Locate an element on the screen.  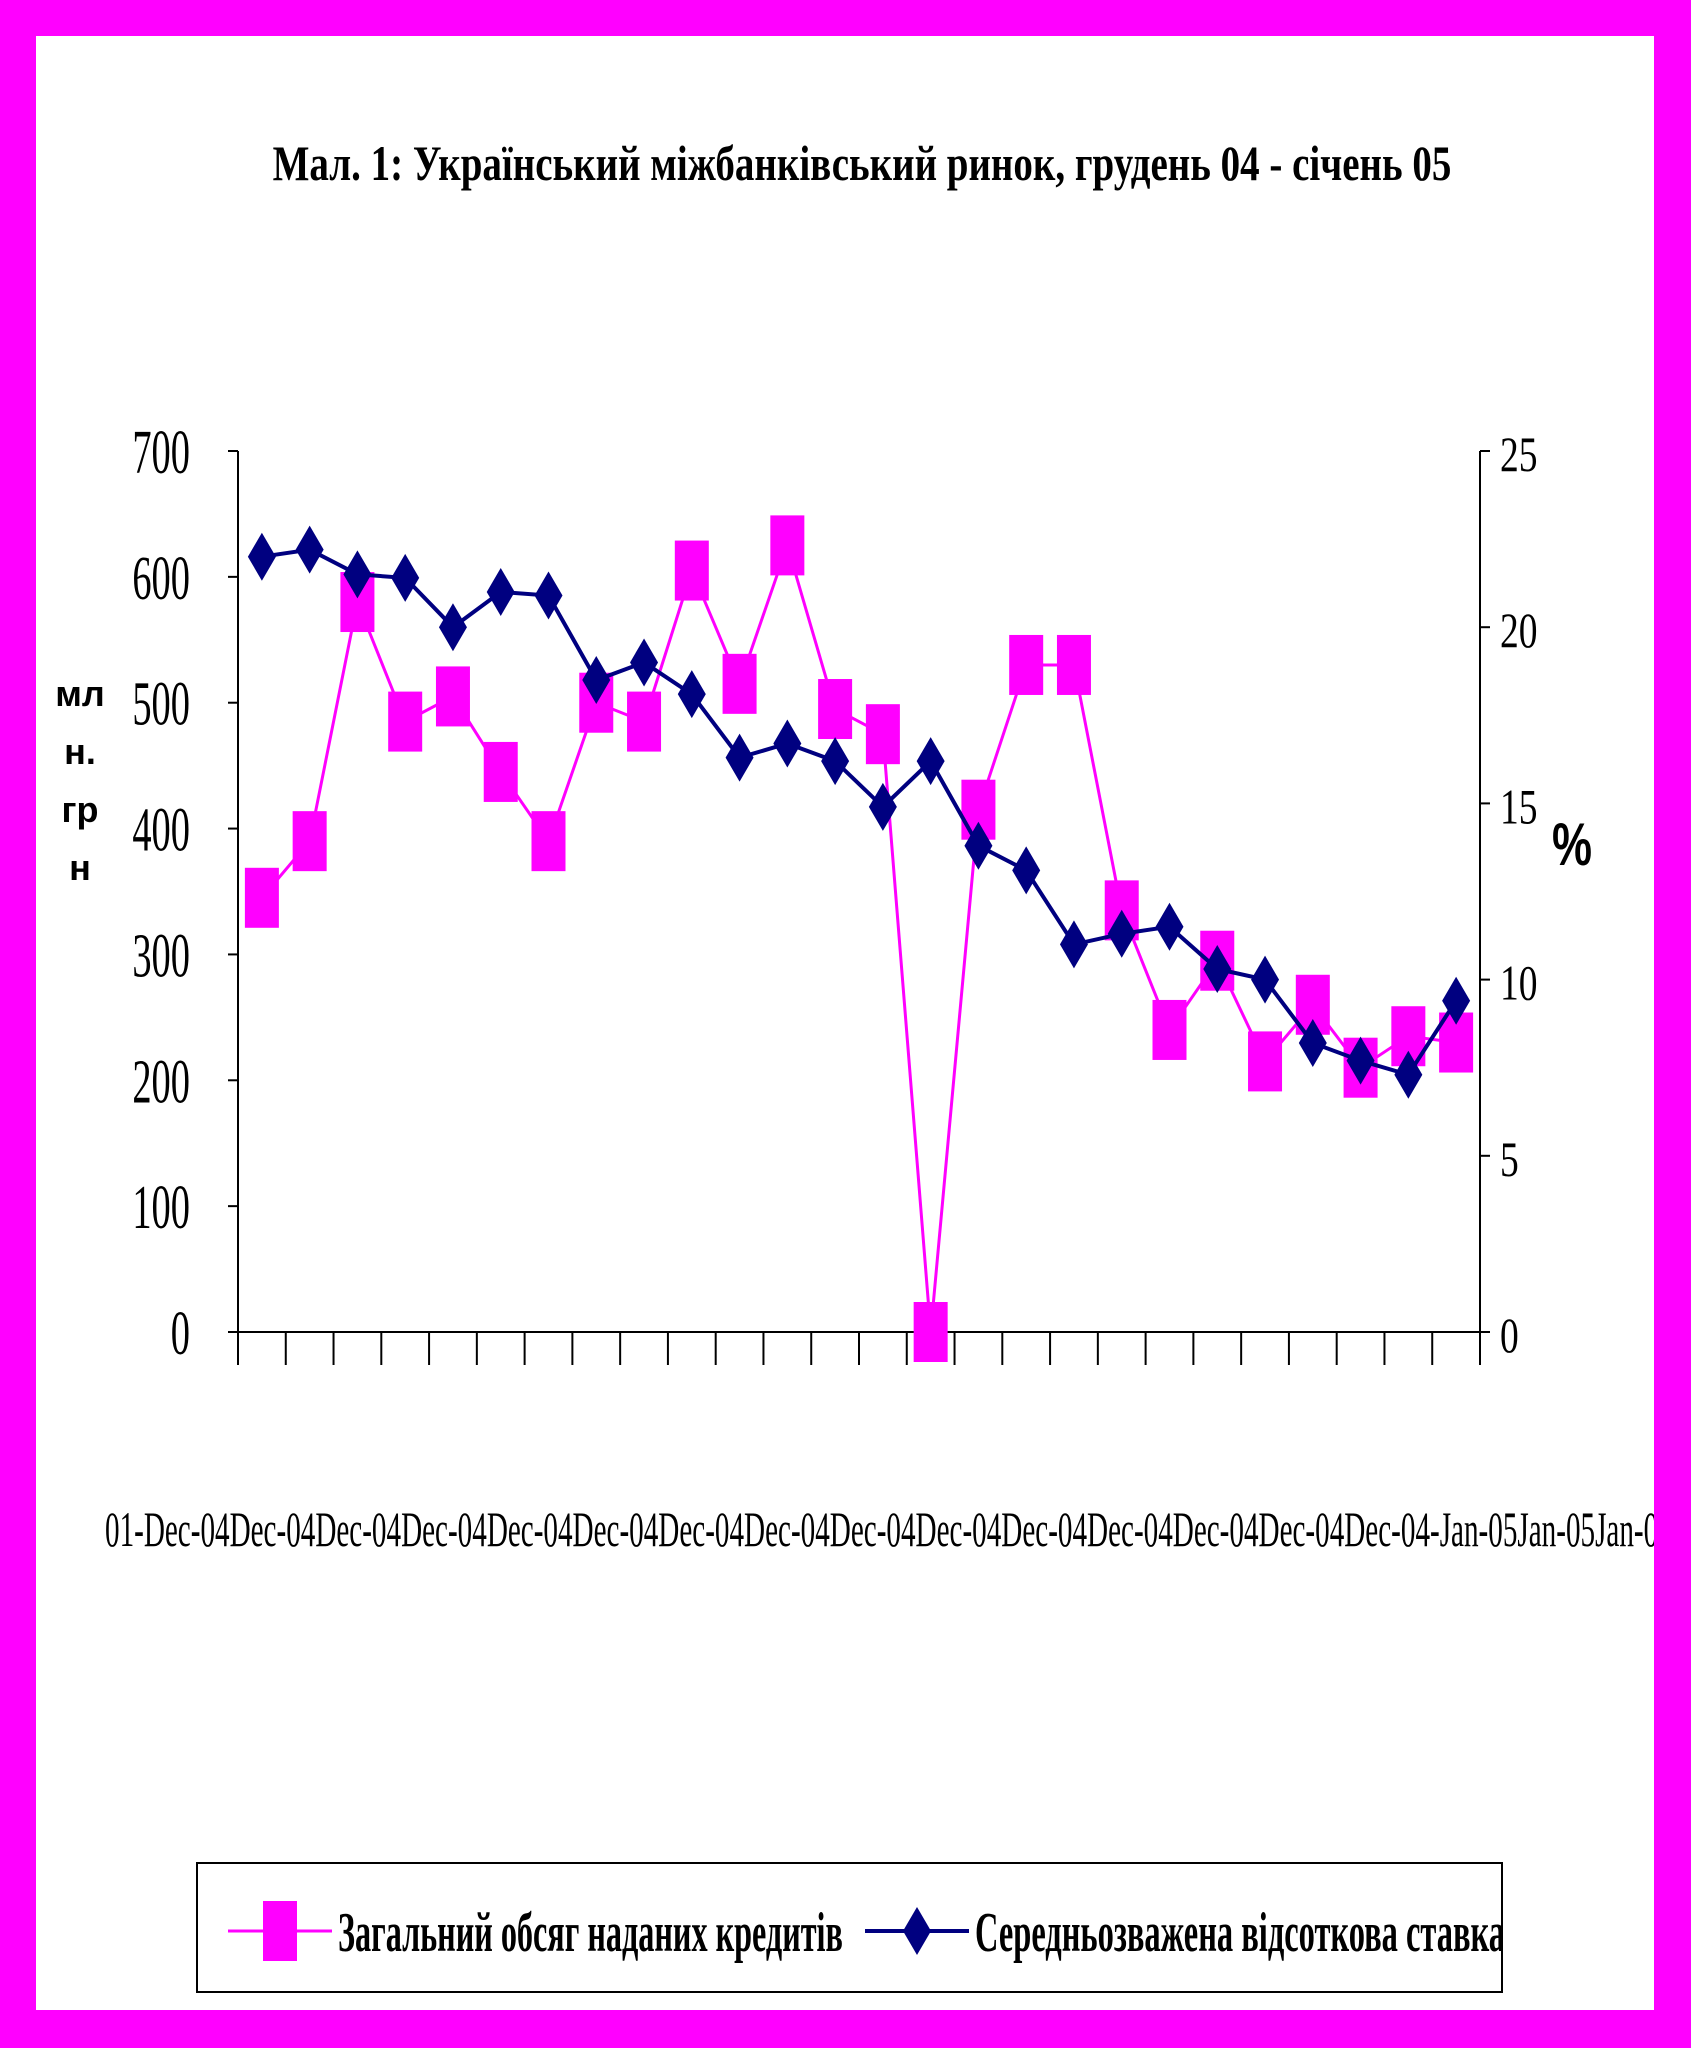
right-y-tick-label: 20 is located at coordinates (1518, 630).